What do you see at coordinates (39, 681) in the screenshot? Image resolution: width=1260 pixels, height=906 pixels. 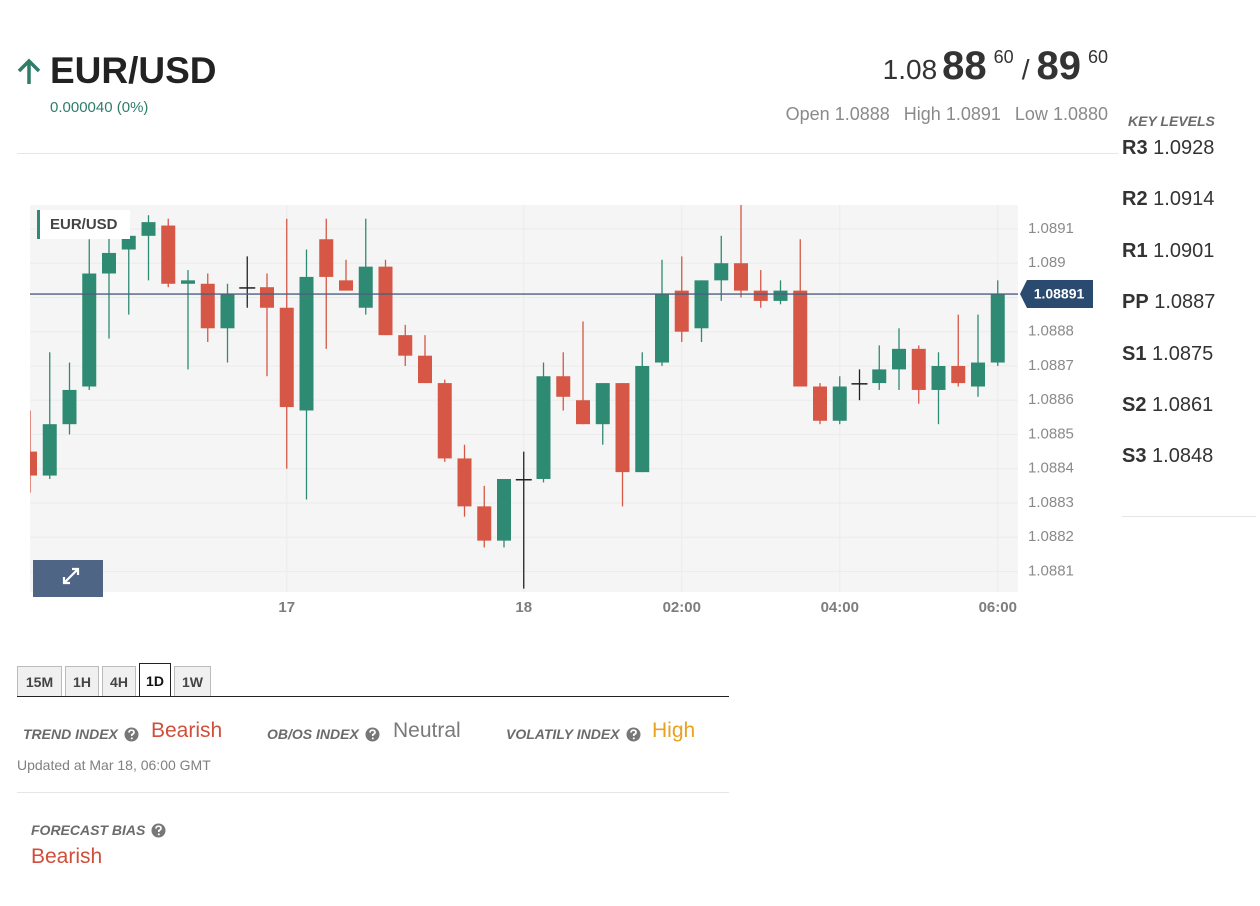 I see `timeframe-tab: 15M` at bounding box center [39, 681].